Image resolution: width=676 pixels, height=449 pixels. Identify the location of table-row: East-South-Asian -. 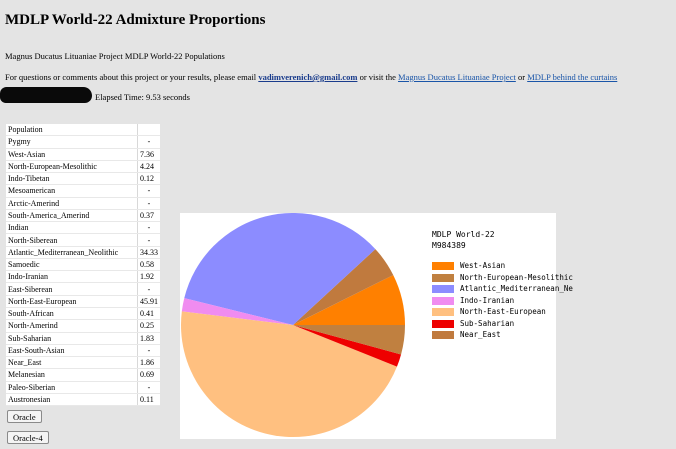
(83, 351).